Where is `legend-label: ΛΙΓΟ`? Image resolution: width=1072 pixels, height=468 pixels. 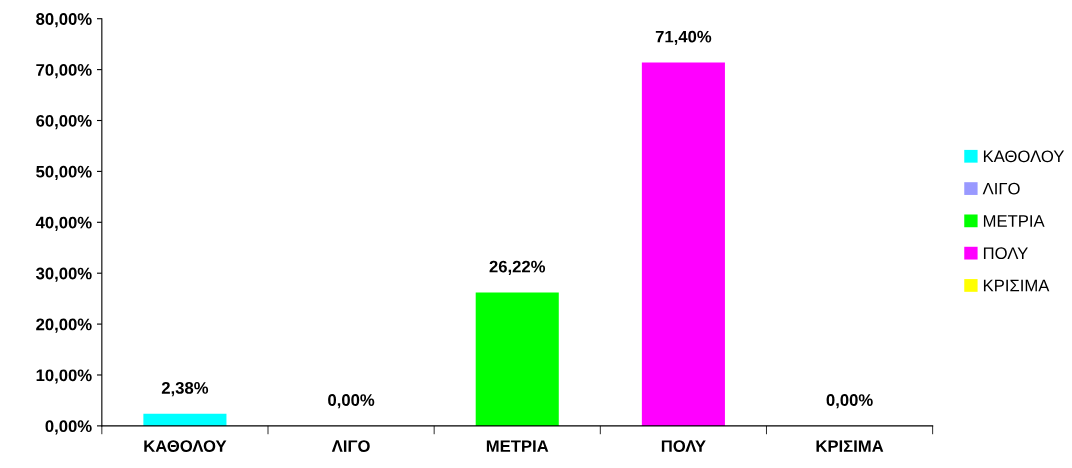 legend-label: ΛΙΓΟ is located at coordinates (1001, 188).